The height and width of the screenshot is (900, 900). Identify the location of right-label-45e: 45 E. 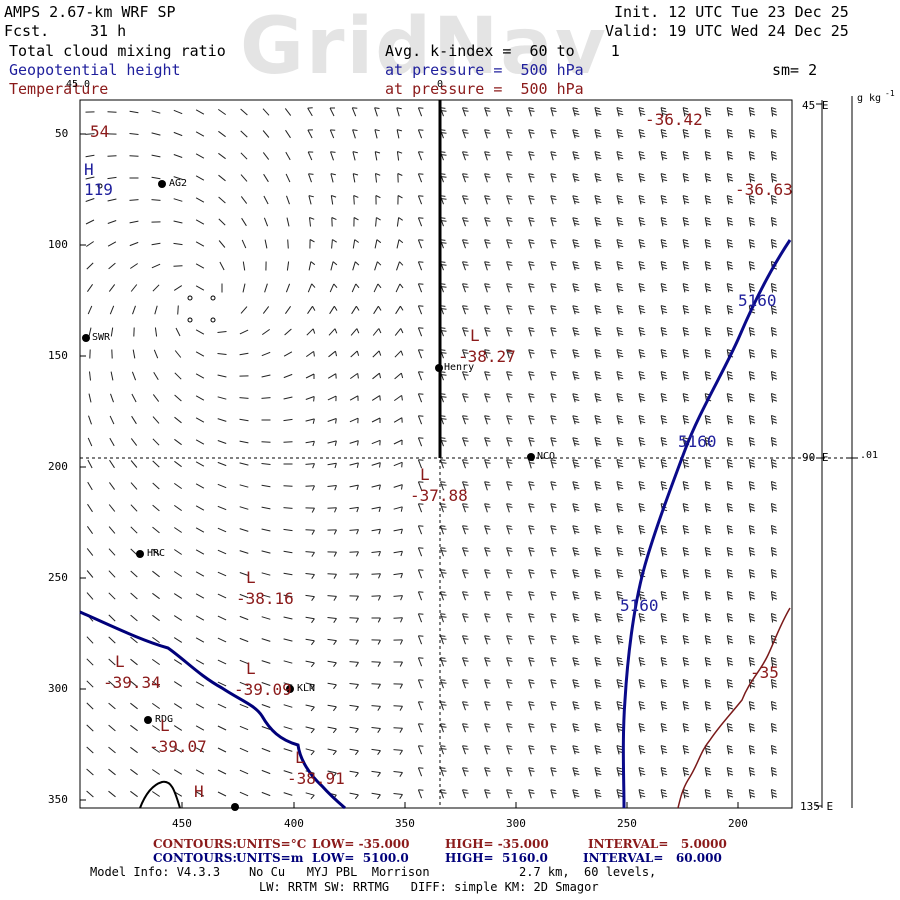
(815, 105).